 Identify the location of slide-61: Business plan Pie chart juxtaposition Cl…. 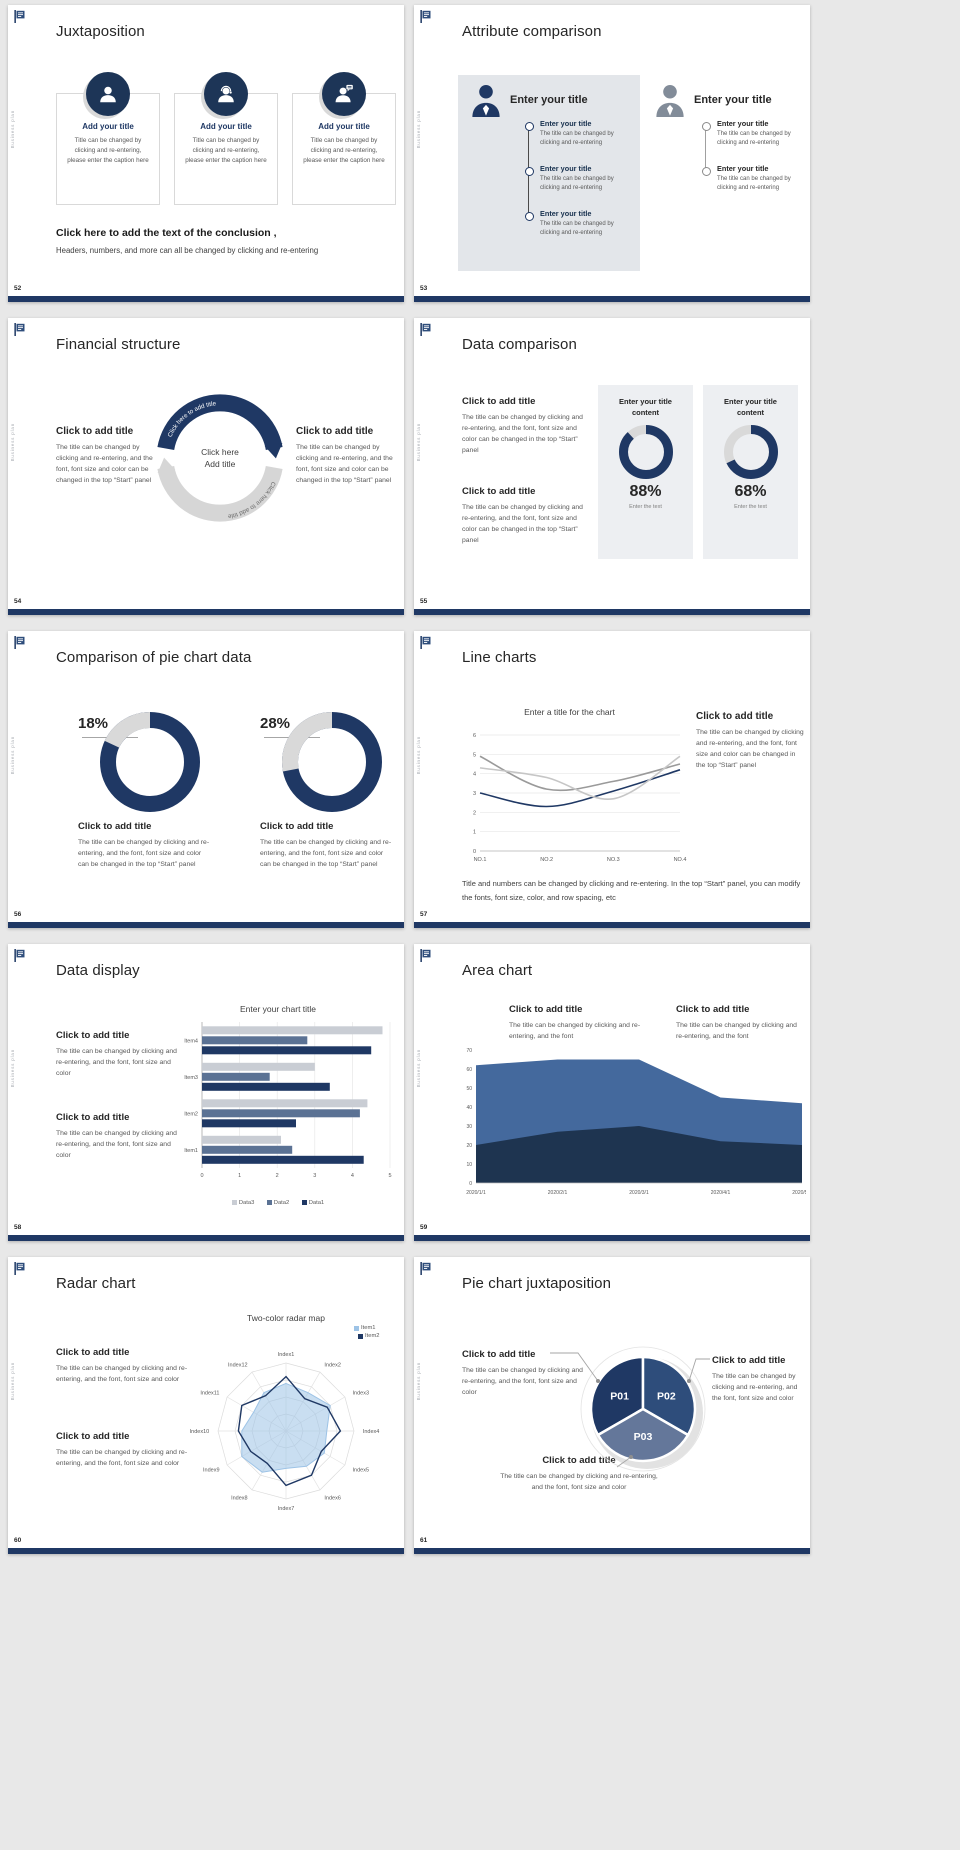
(612, 1405).